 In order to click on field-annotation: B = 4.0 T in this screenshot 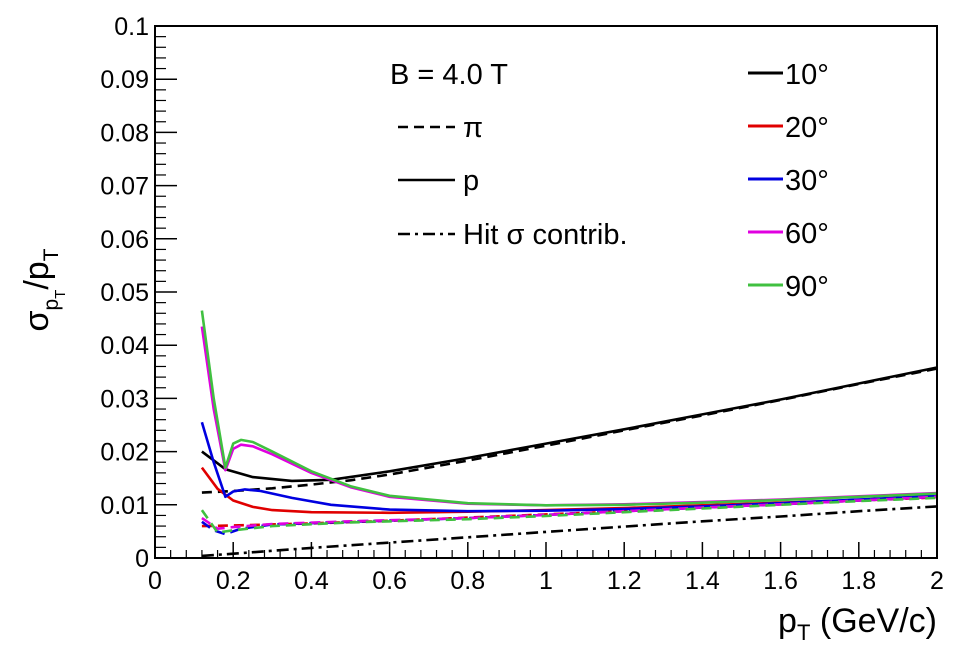, I will do `click(449, 75)`.